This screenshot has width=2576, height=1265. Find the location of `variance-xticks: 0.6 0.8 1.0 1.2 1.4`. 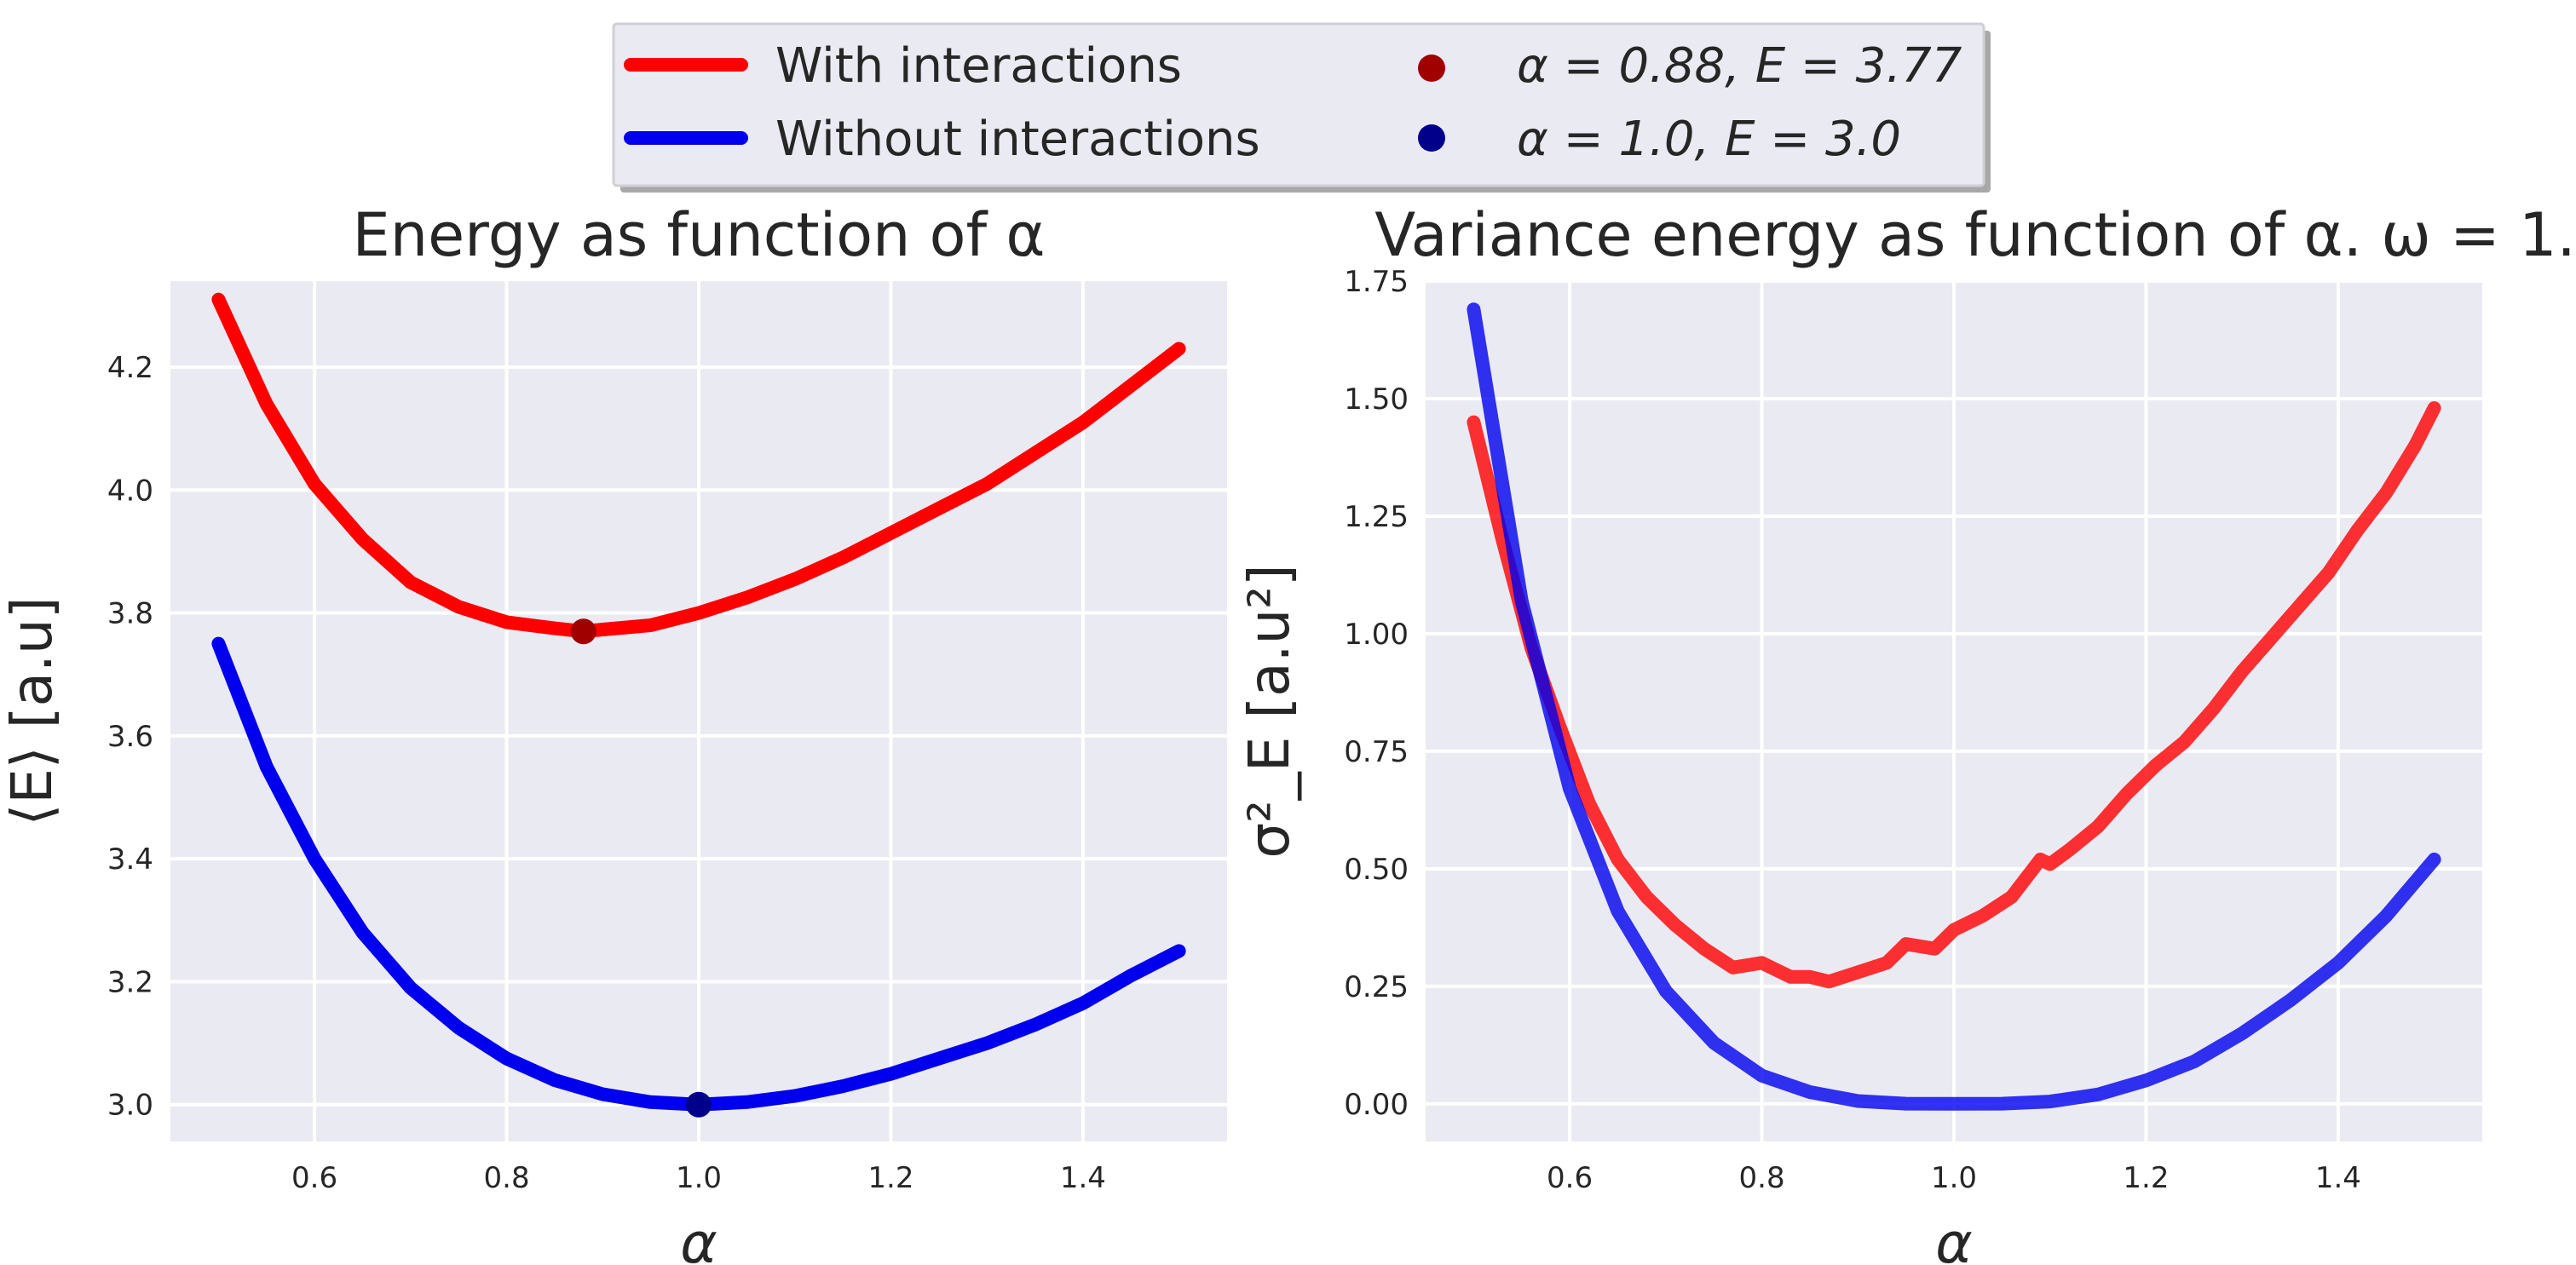

variance-xticks: 0.6 0.8 1.0 1.2 1.4 is located at coordinates (1954, 1178).